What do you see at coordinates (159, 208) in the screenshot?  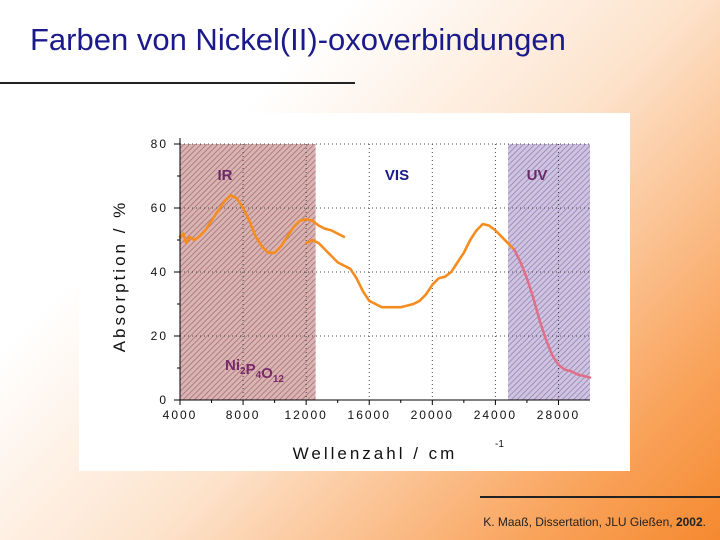 I see `y-tick-label: 60` at bounding box center [159, 208].